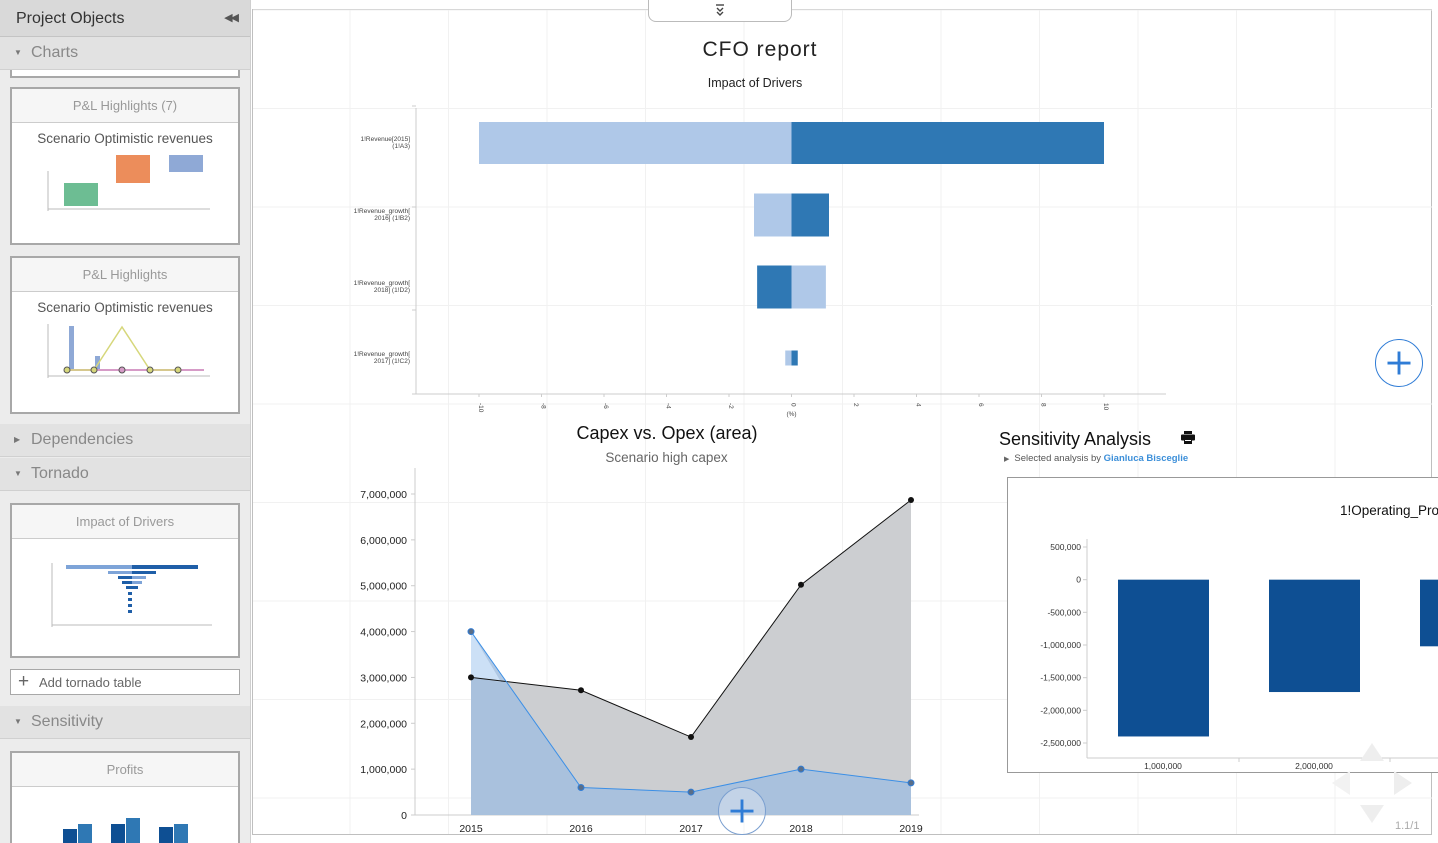  I want to click on section-label: Sensitivity, so click(67, 721).